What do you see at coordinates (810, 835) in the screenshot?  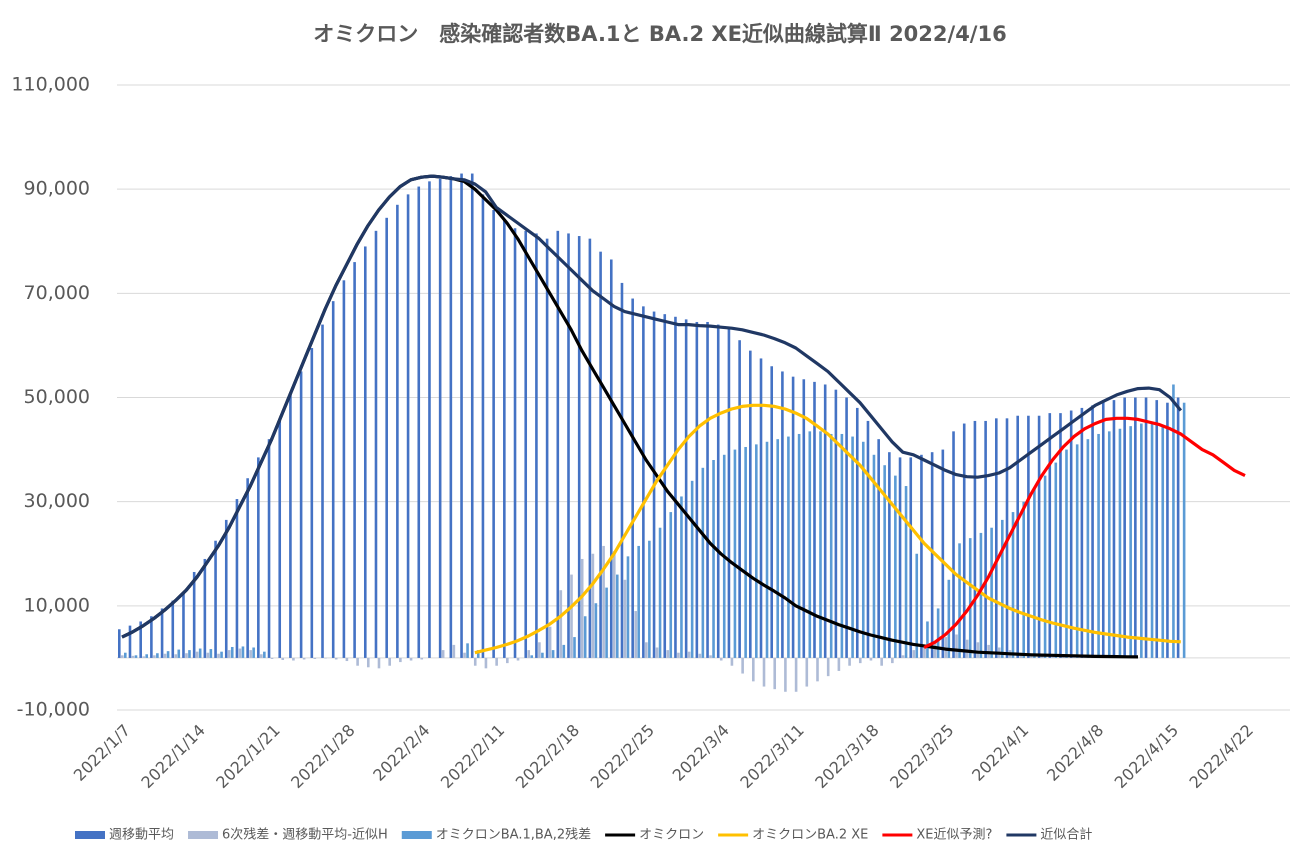 I see `legend-label: オミクロンBA.2 XE` at bounding box center [810, 835].